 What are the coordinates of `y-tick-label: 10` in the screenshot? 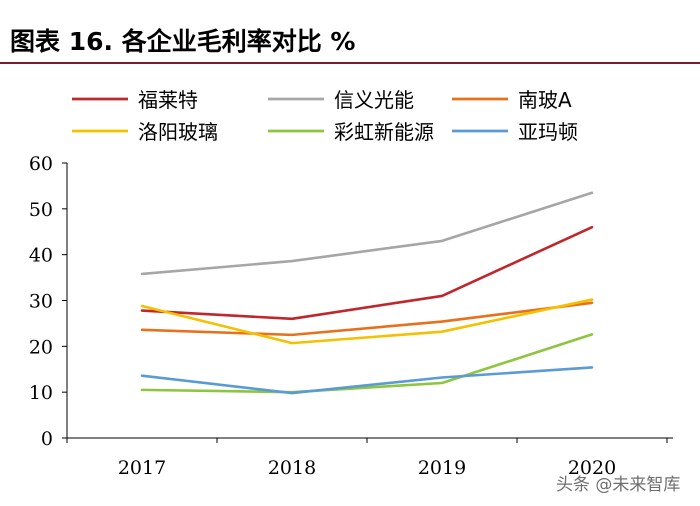 It's located at (41, 393).